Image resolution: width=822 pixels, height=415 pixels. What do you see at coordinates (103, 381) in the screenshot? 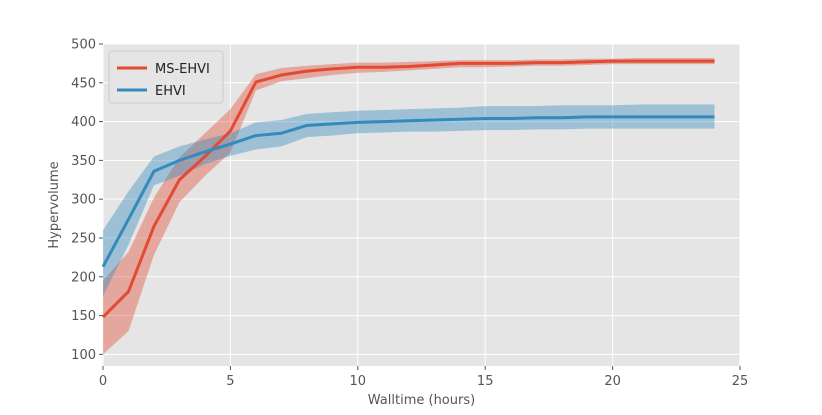
I see `x-tick-label: 0` at bounding box center [103, 381].